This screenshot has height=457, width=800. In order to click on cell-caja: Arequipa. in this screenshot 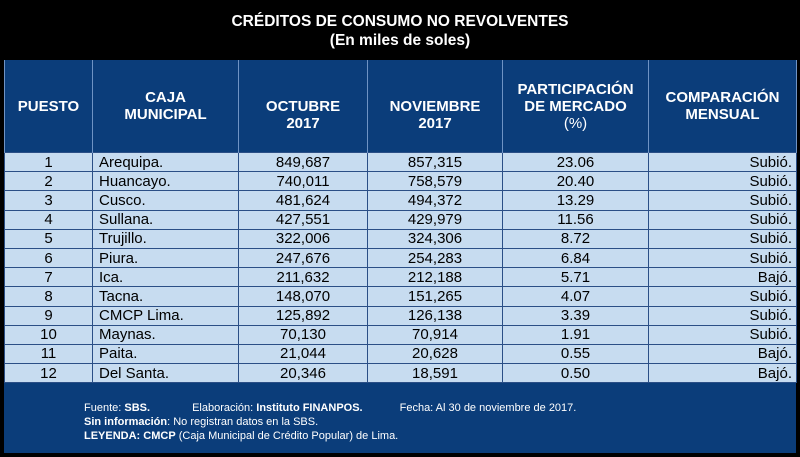, I will do `click(165, 162)`.